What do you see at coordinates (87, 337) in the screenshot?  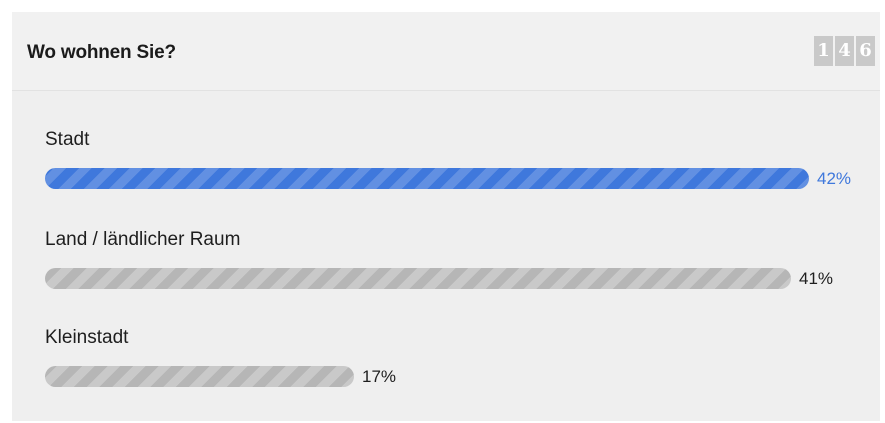 I see `option-label: Kleinstadt` at bounding box center [87, 337].